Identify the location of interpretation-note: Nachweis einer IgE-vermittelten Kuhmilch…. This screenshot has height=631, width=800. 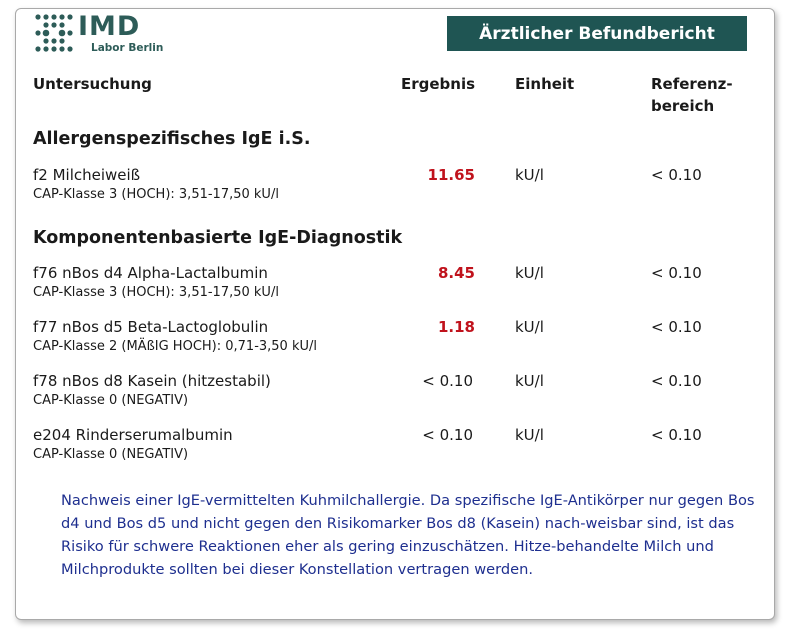
(408, 535).